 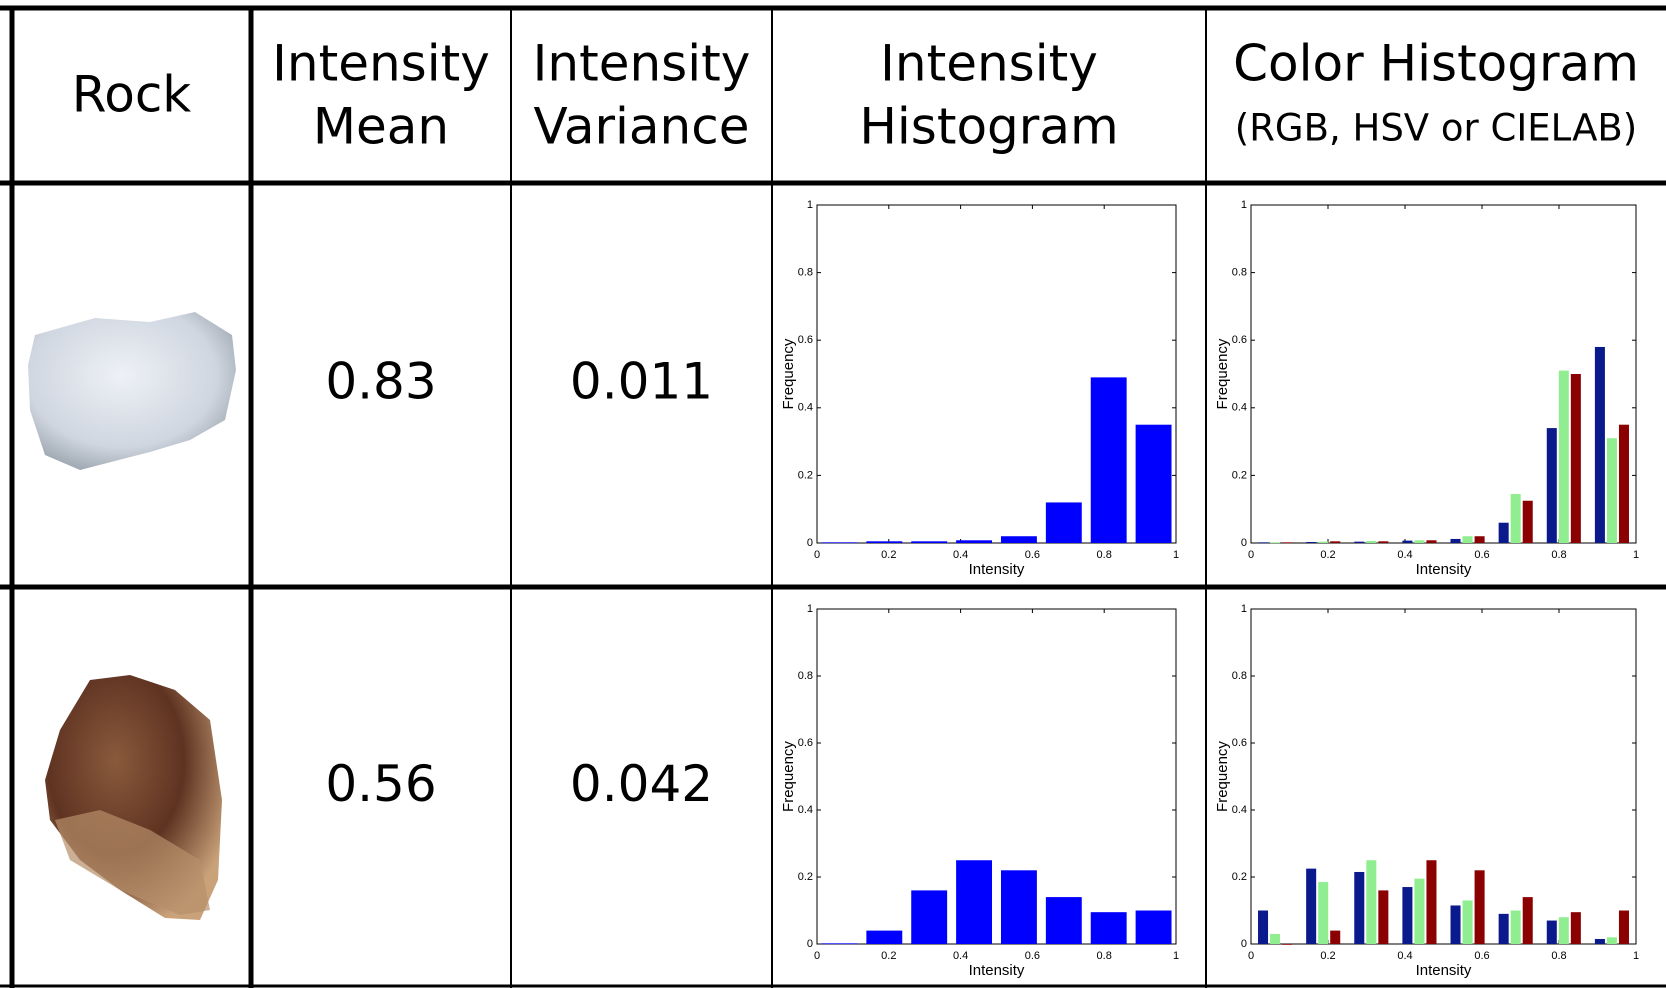 What do you see at coordinates (641, 382) in the screenshot?
I see `variance-cell: 0.011` at bounding box center [641, 382].